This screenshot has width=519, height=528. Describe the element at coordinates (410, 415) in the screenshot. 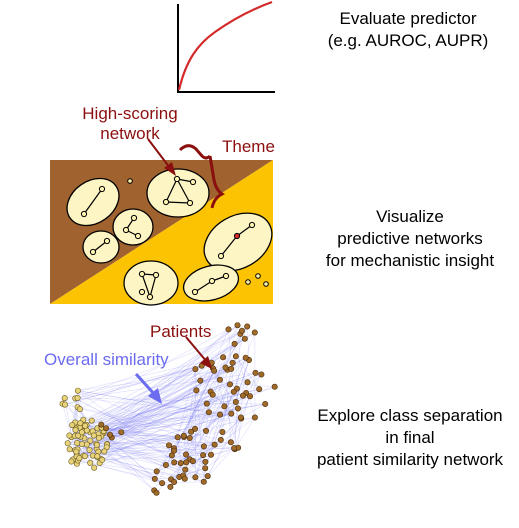

I see `explore-caption-line-1: Explore class separation` at that location.